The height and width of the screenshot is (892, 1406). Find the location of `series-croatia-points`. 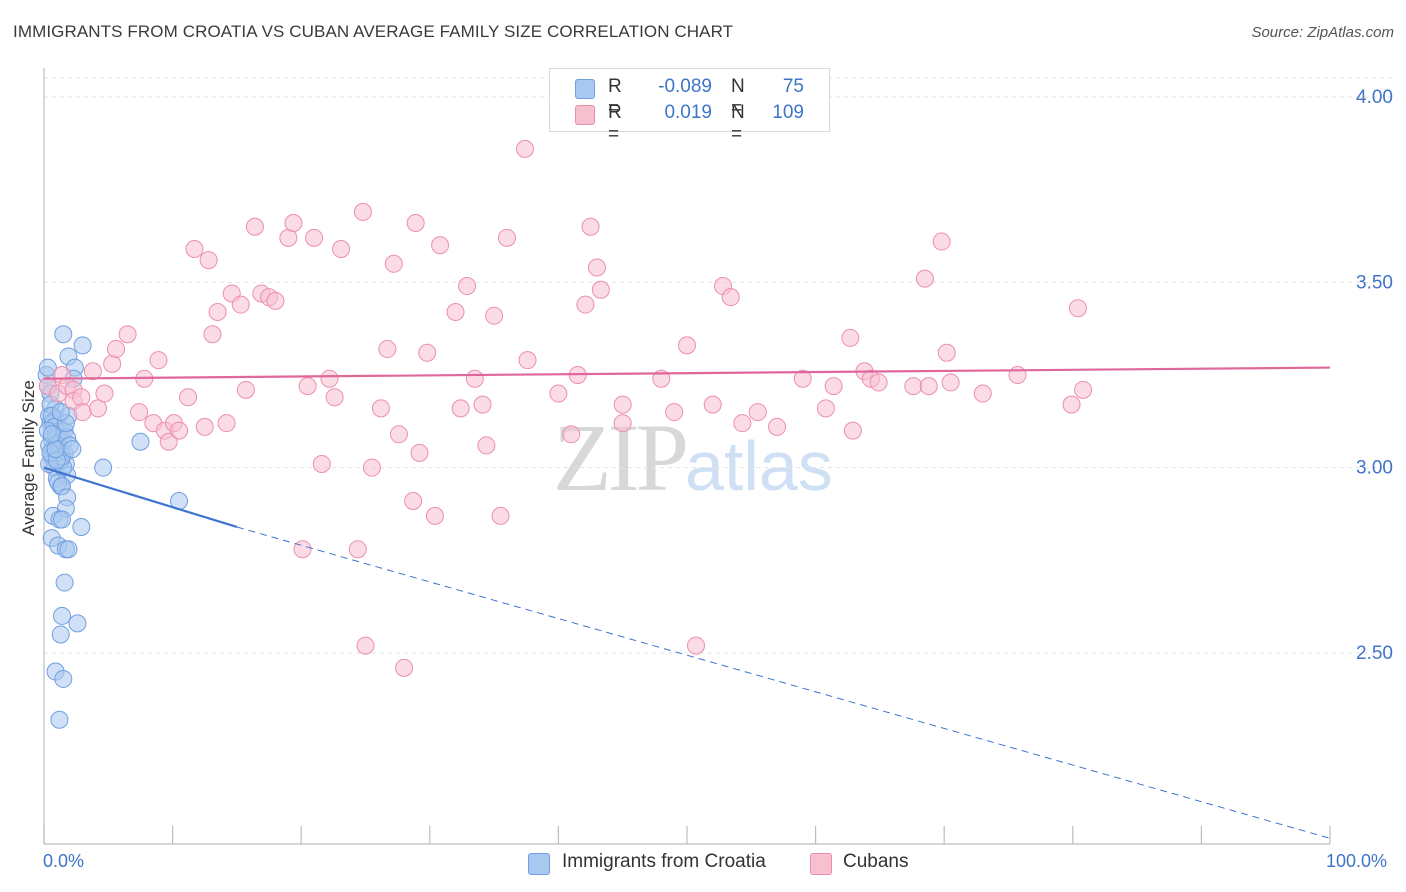

series-croatia-points is located at coordinates (113, 527).